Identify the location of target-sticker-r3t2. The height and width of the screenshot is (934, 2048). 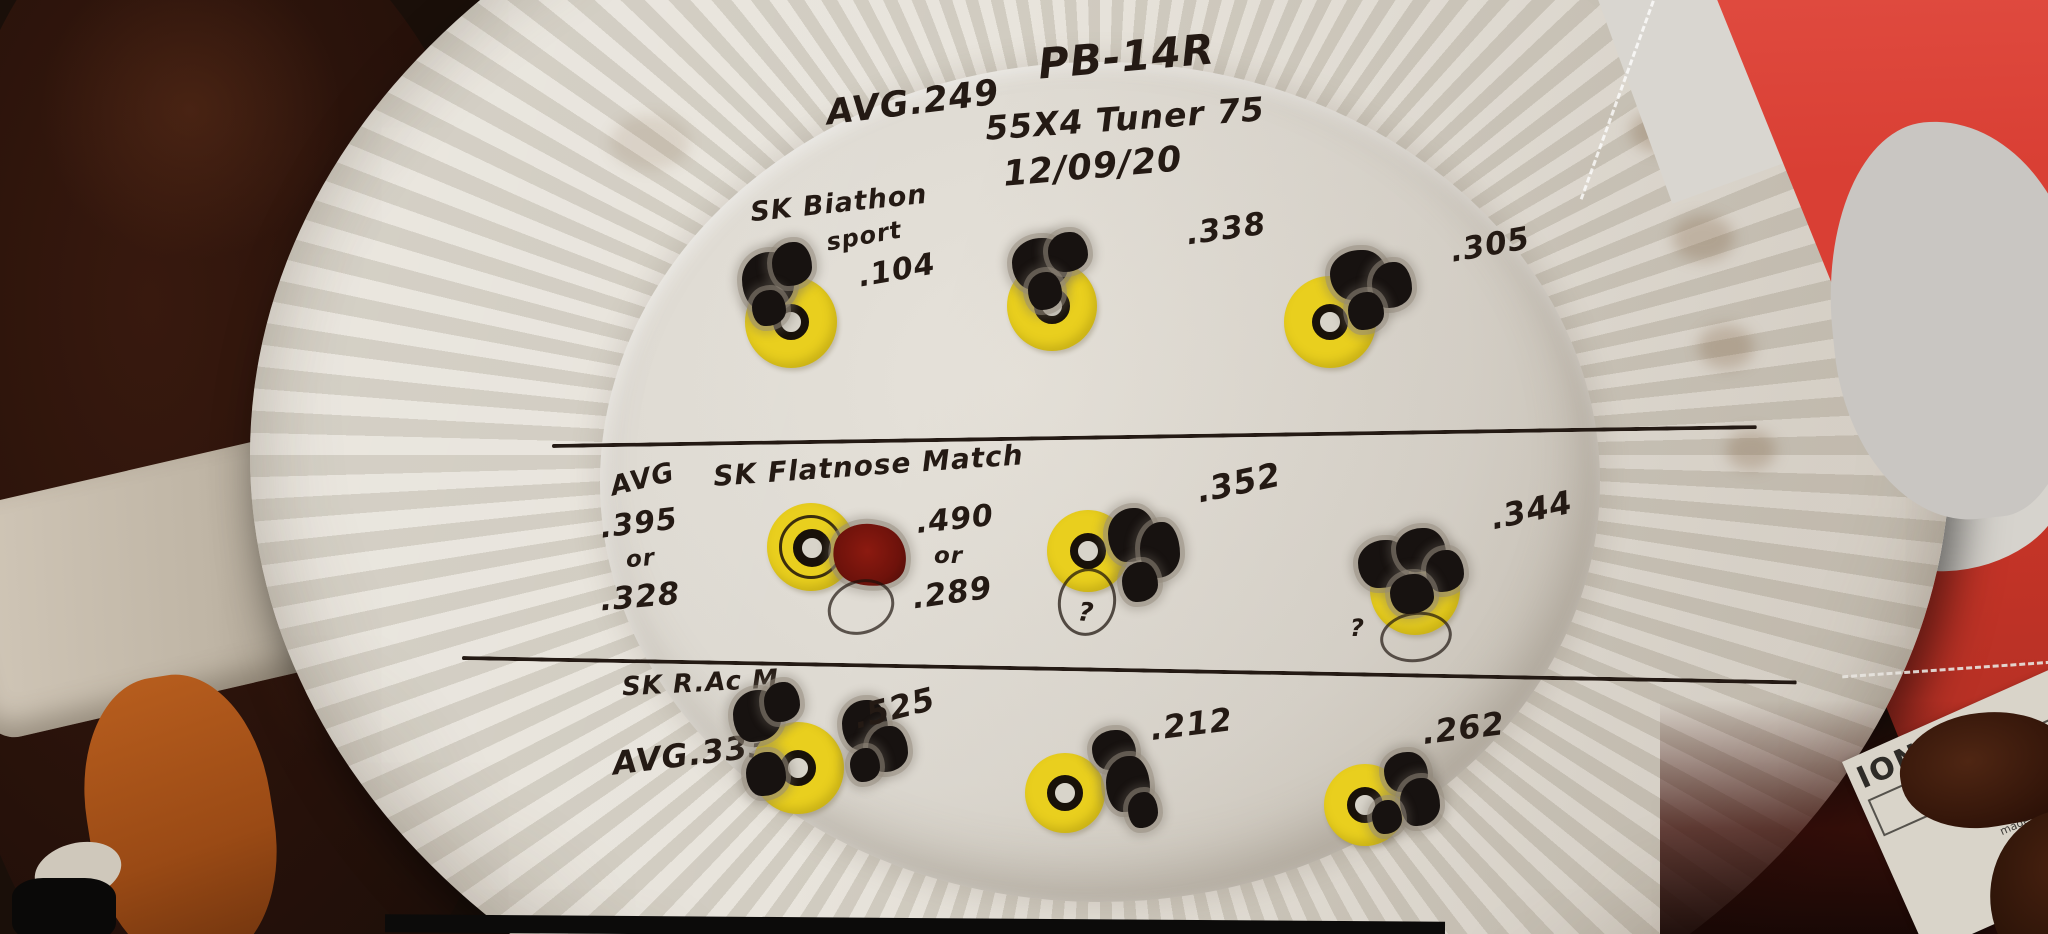
(1065, 793).